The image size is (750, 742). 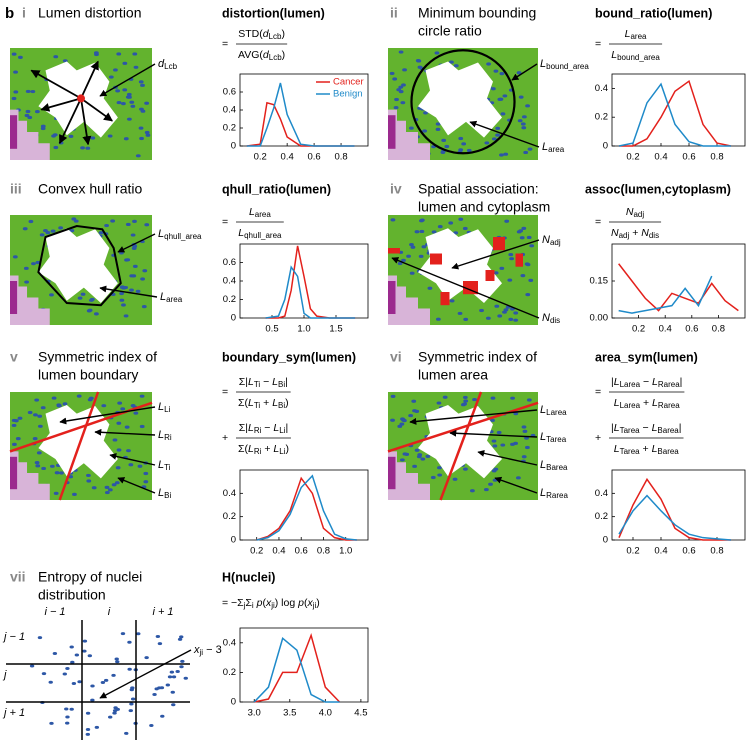 What do you see at coordinates (96, 109) in the screenshot?
I see `distance-arrow` at bounding box center [96, 109].